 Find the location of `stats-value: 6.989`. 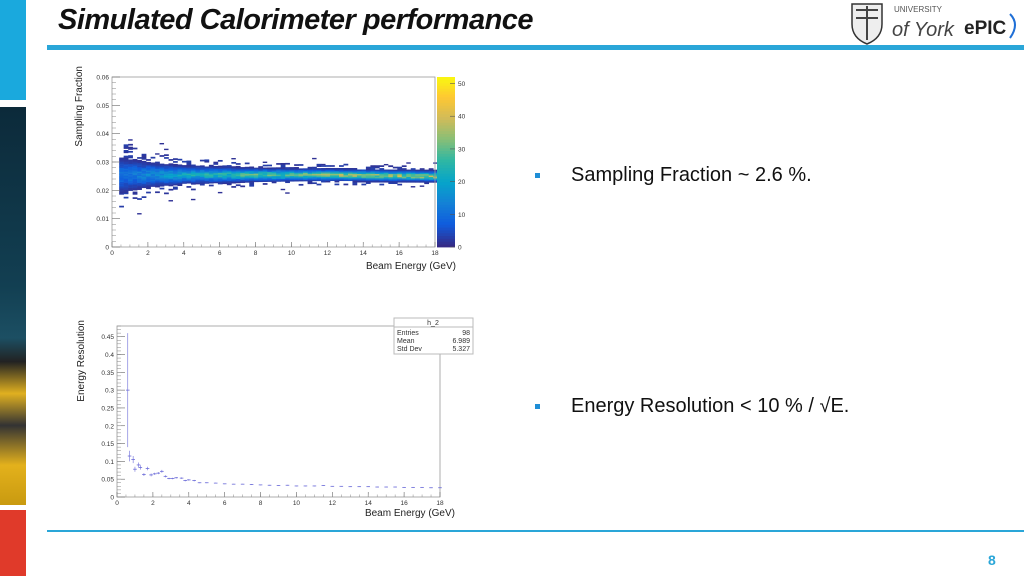

stats-value: 6.989 is located at coordinates (461, 341).